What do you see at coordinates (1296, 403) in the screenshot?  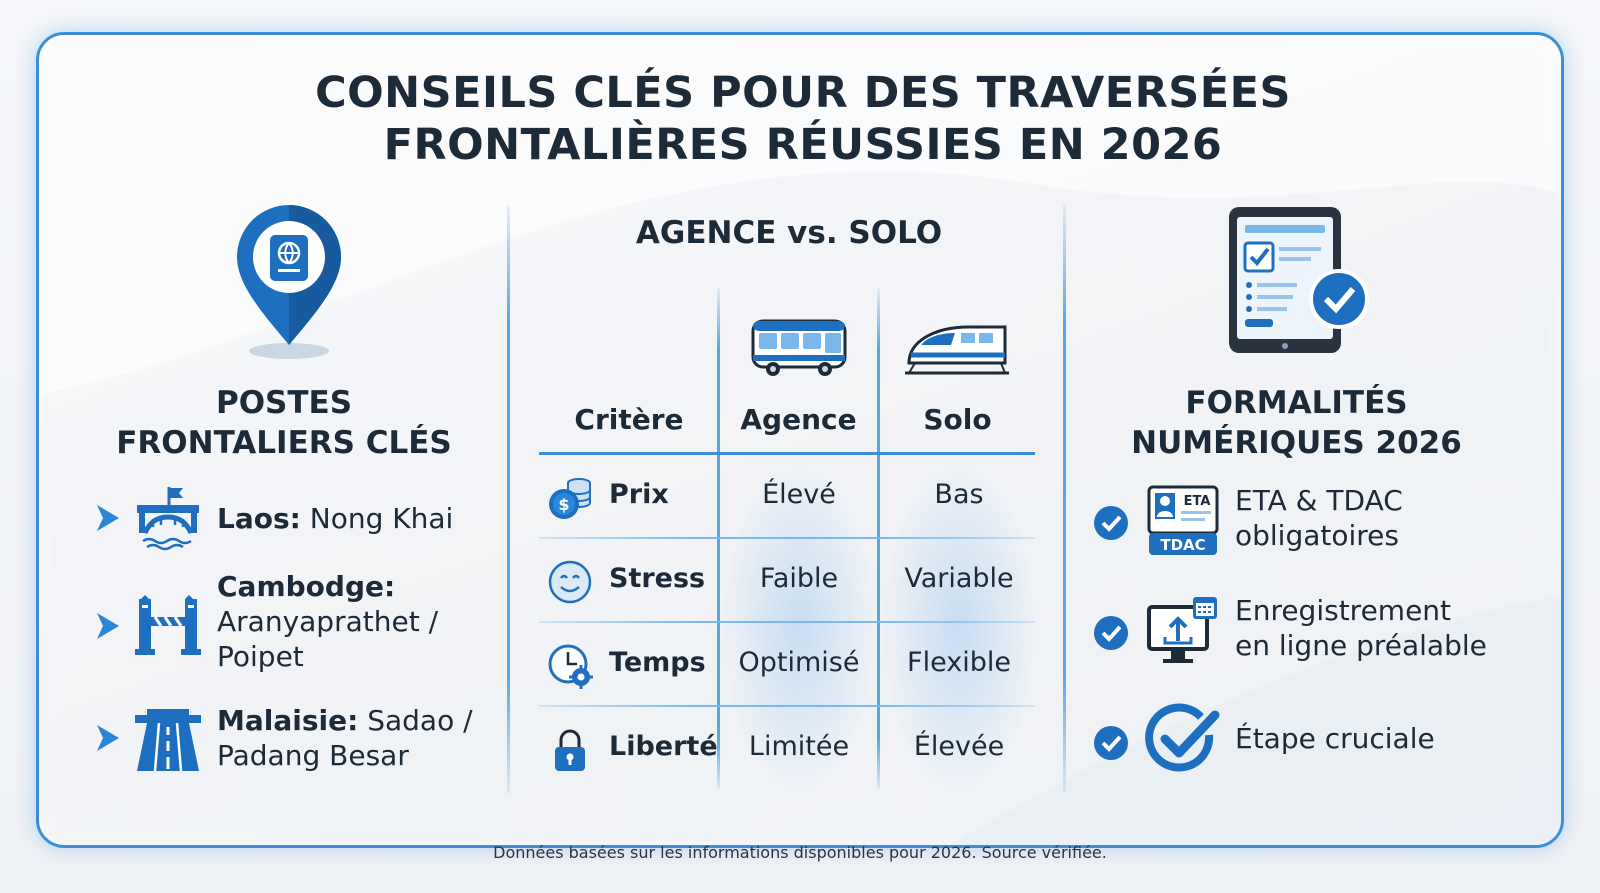 I see `digital-formalities-title-line1: FORMALITÉS` at bounding box center [1296, 403].